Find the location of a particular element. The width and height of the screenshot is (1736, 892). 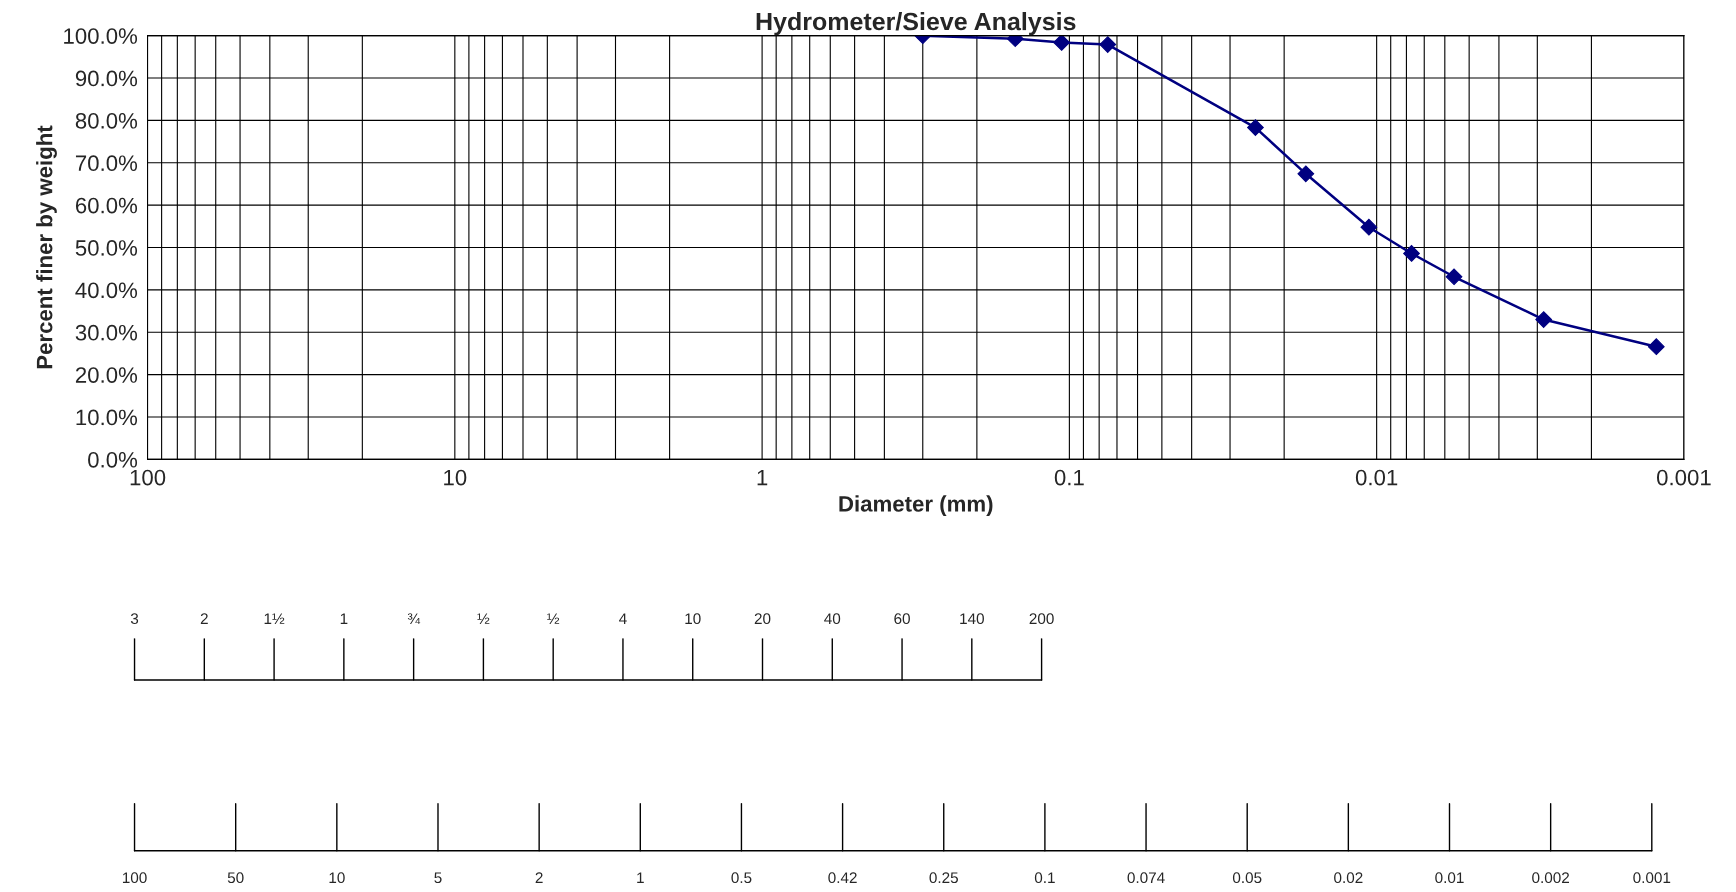

text: ¾ is located at coordinates (414, 619).